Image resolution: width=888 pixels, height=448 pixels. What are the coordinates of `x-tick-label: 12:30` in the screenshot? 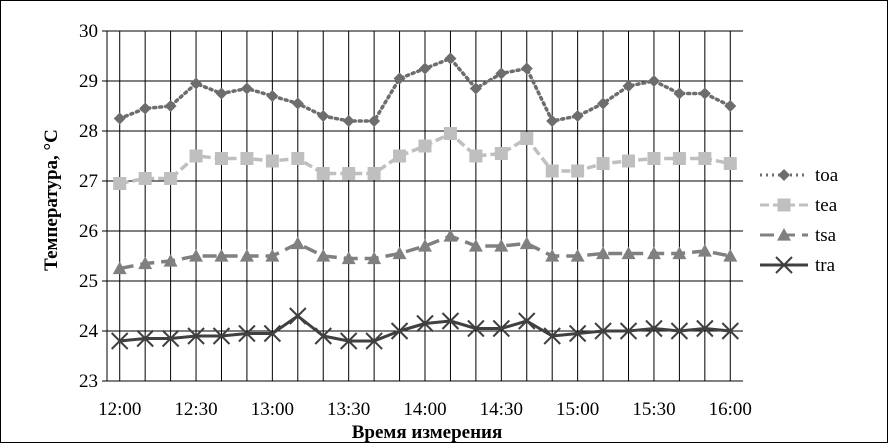 It's located at (195, 409).